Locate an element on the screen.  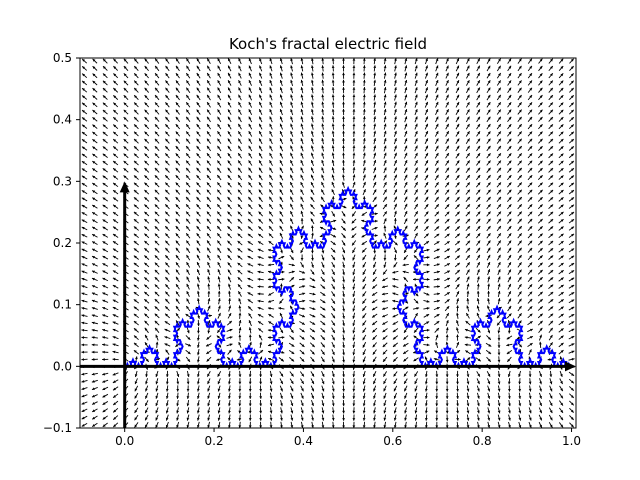
x-axis: 0.0 0.2 0.4 0.6 0.8 1.0 is located at coordinates (348, 438).